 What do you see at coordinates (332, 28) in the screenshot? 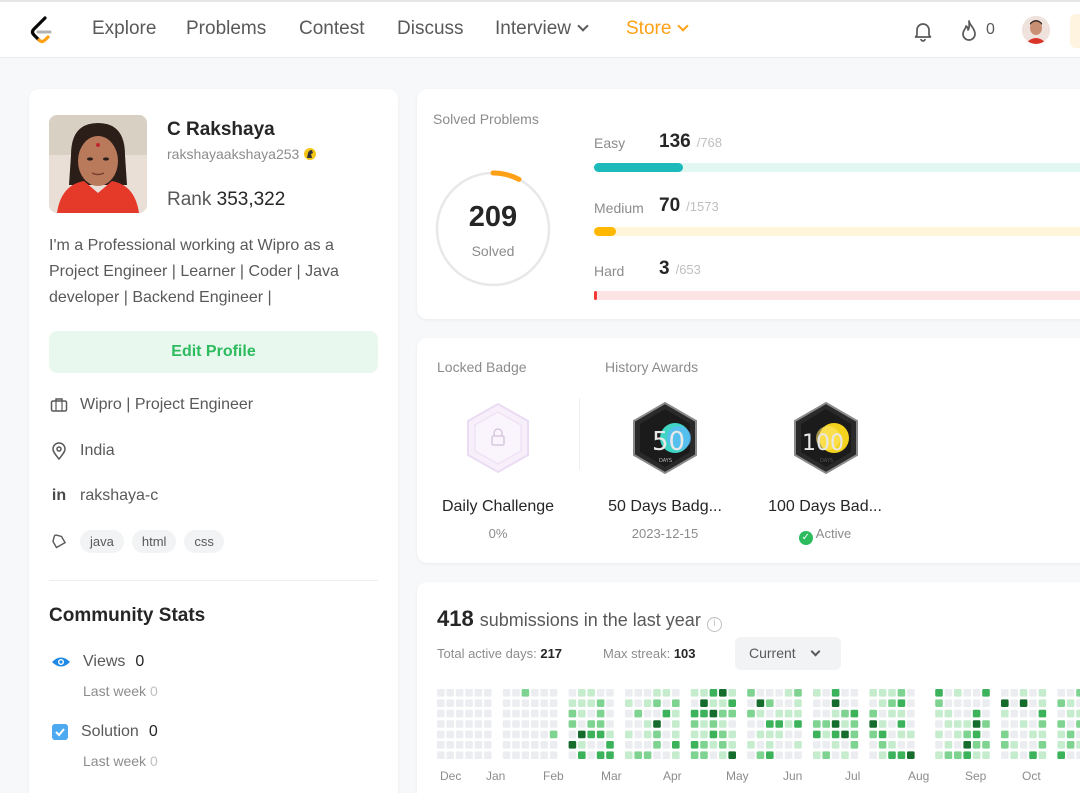
I see `nav-contest: Contest` at bounding box center [332, 28].